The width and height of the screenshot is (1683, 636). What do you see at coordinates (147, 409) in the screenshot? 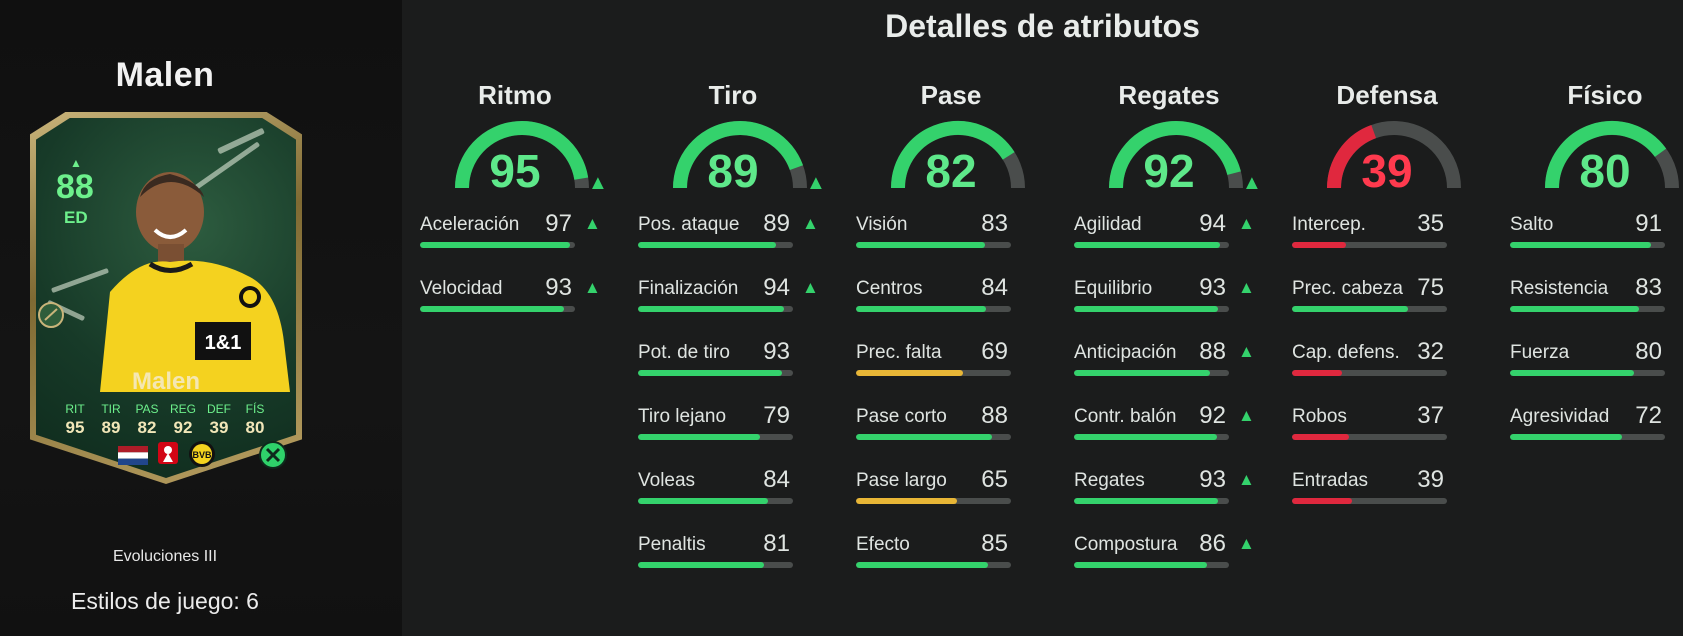
I see `card-stat-label: PAS` at bounding box center [147, 409].